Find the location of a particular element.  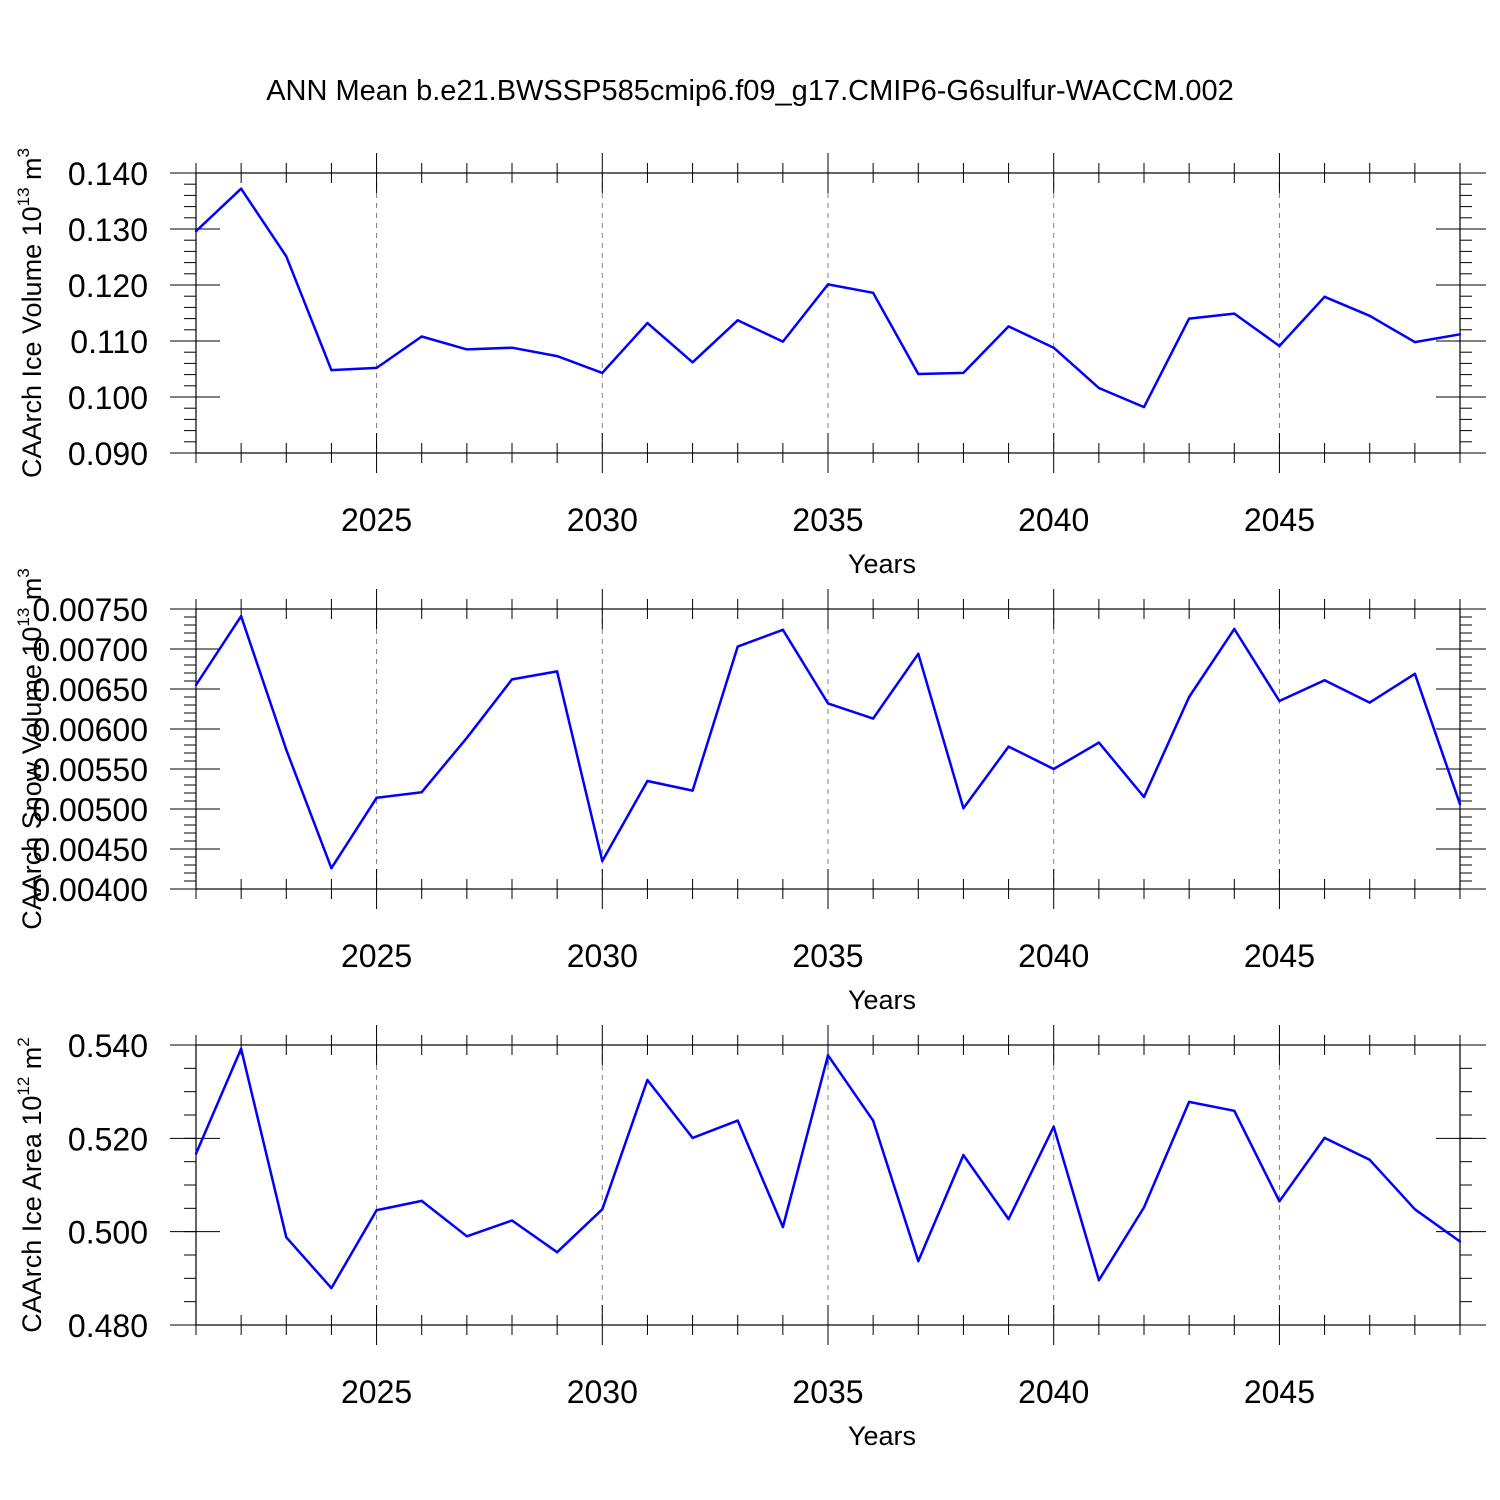

y-tick-label: 0.520 is located at coordinates (108, 1139).